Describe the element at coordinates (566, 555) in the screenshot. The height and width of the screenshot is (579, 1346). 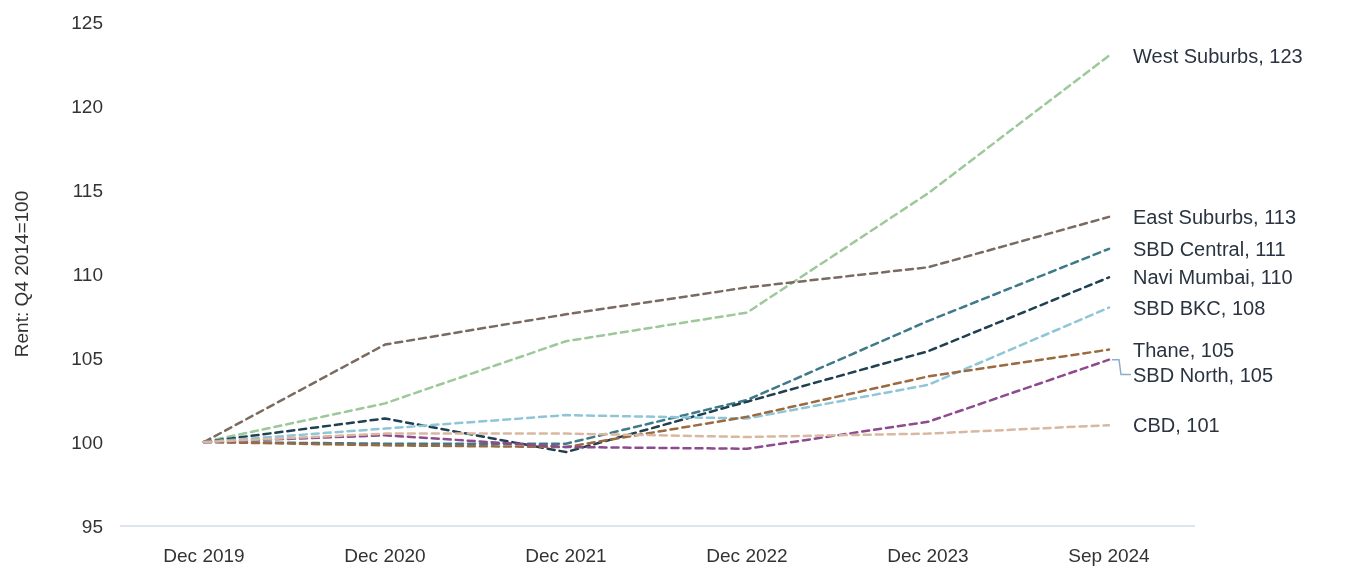
I see `x-tick-label: Dec 2021` at that location.